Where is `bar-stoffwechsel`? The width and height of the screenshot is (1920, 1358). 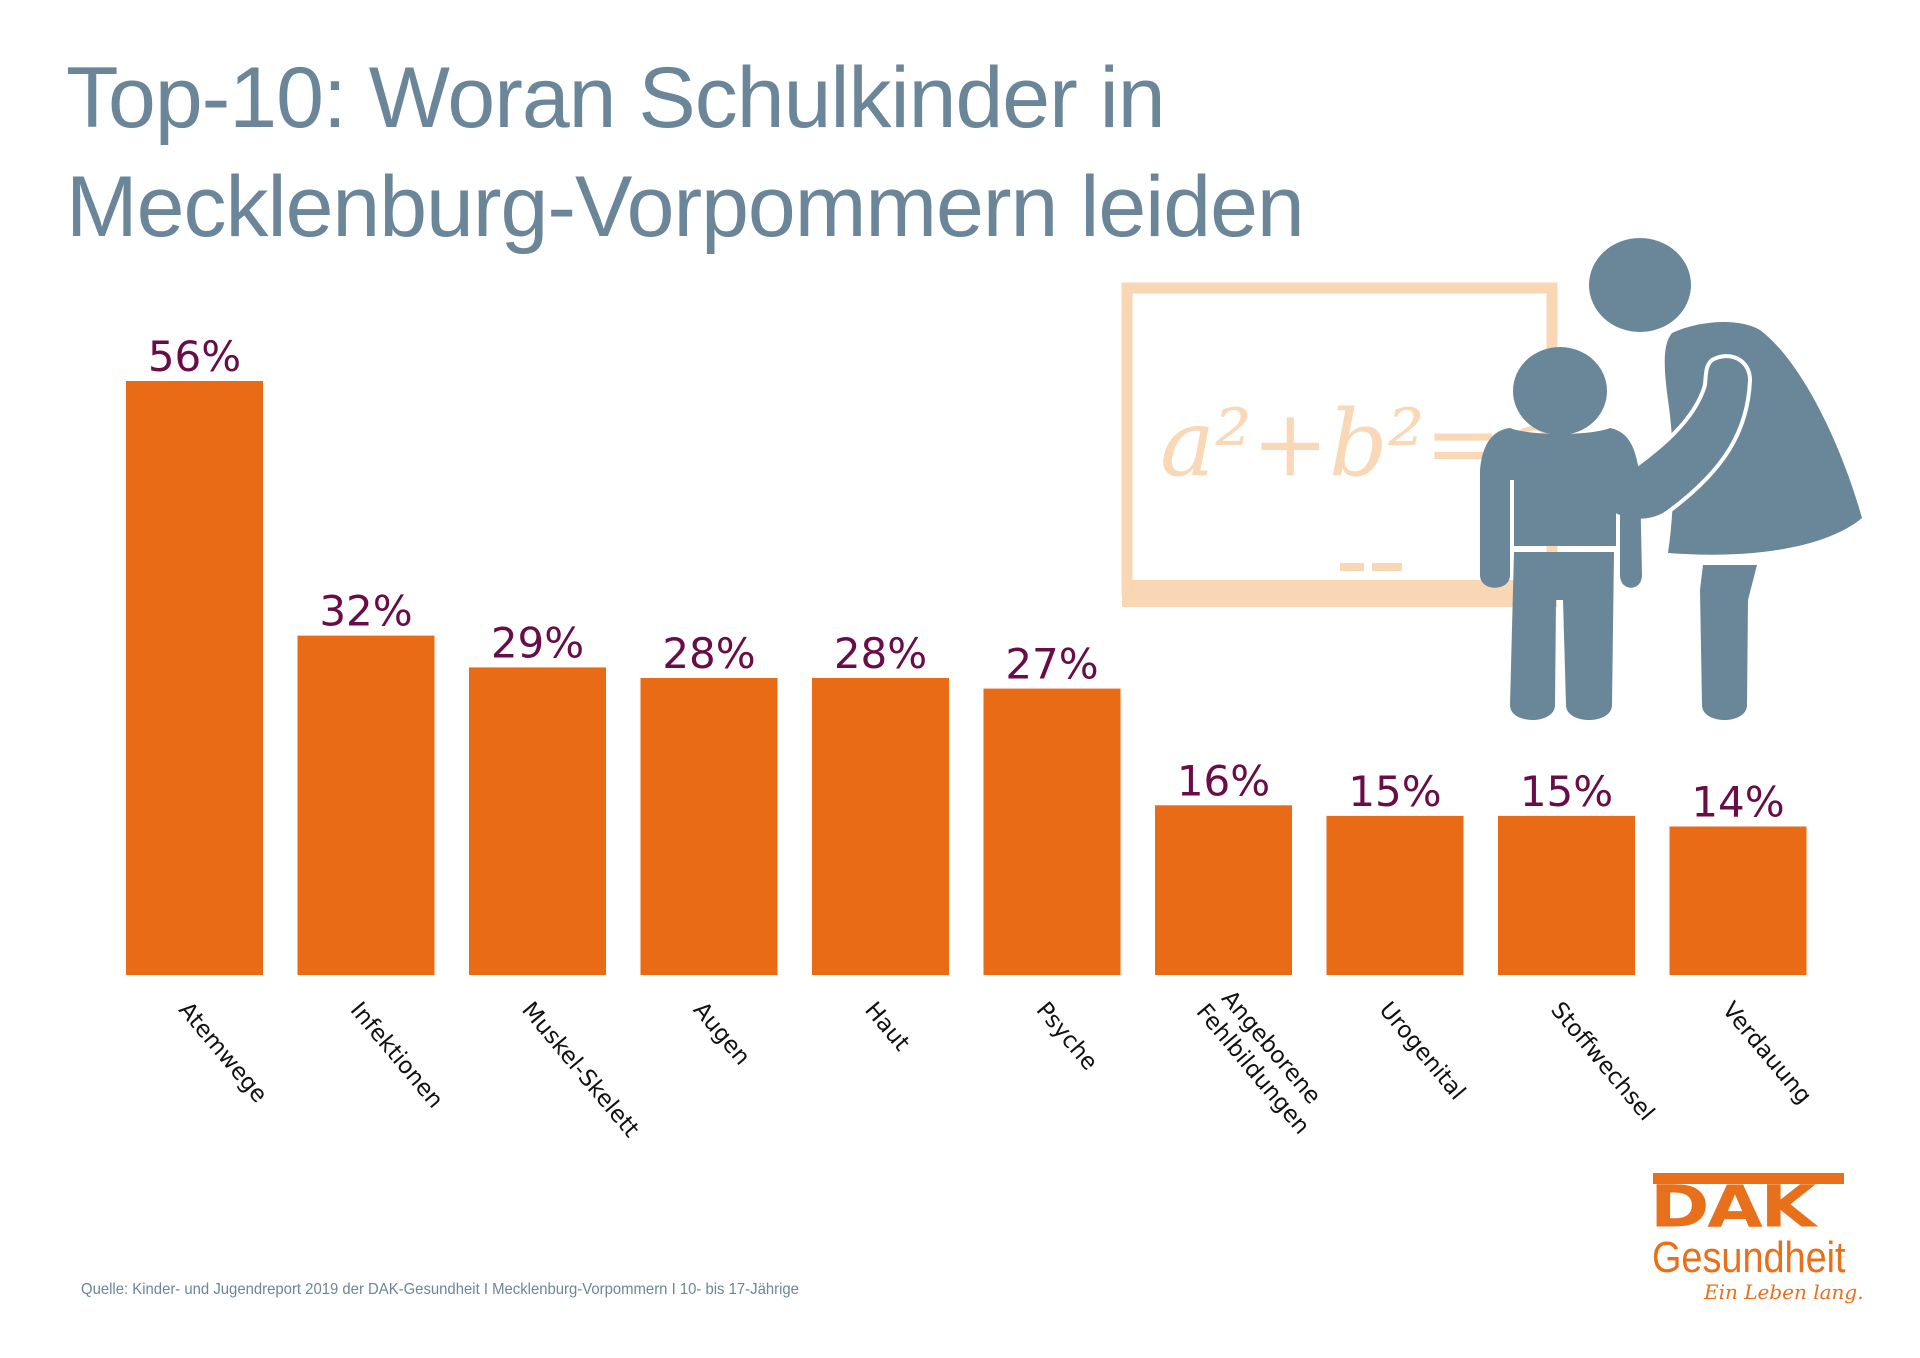 bar-stoffwechsel is located at coordinates (1566, 895).